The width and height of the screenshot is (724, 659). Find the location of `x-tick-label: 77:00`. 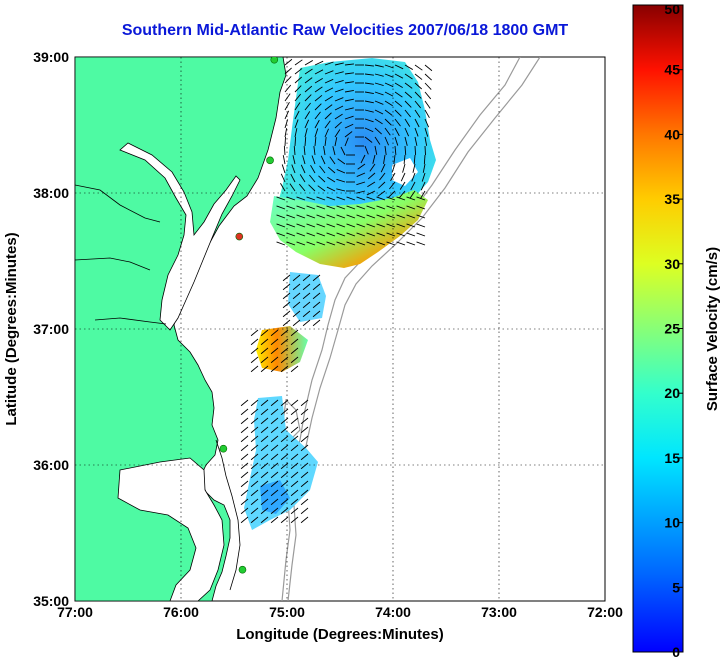

x-tick-label: 77:00 is located at coordinates (75, 612).